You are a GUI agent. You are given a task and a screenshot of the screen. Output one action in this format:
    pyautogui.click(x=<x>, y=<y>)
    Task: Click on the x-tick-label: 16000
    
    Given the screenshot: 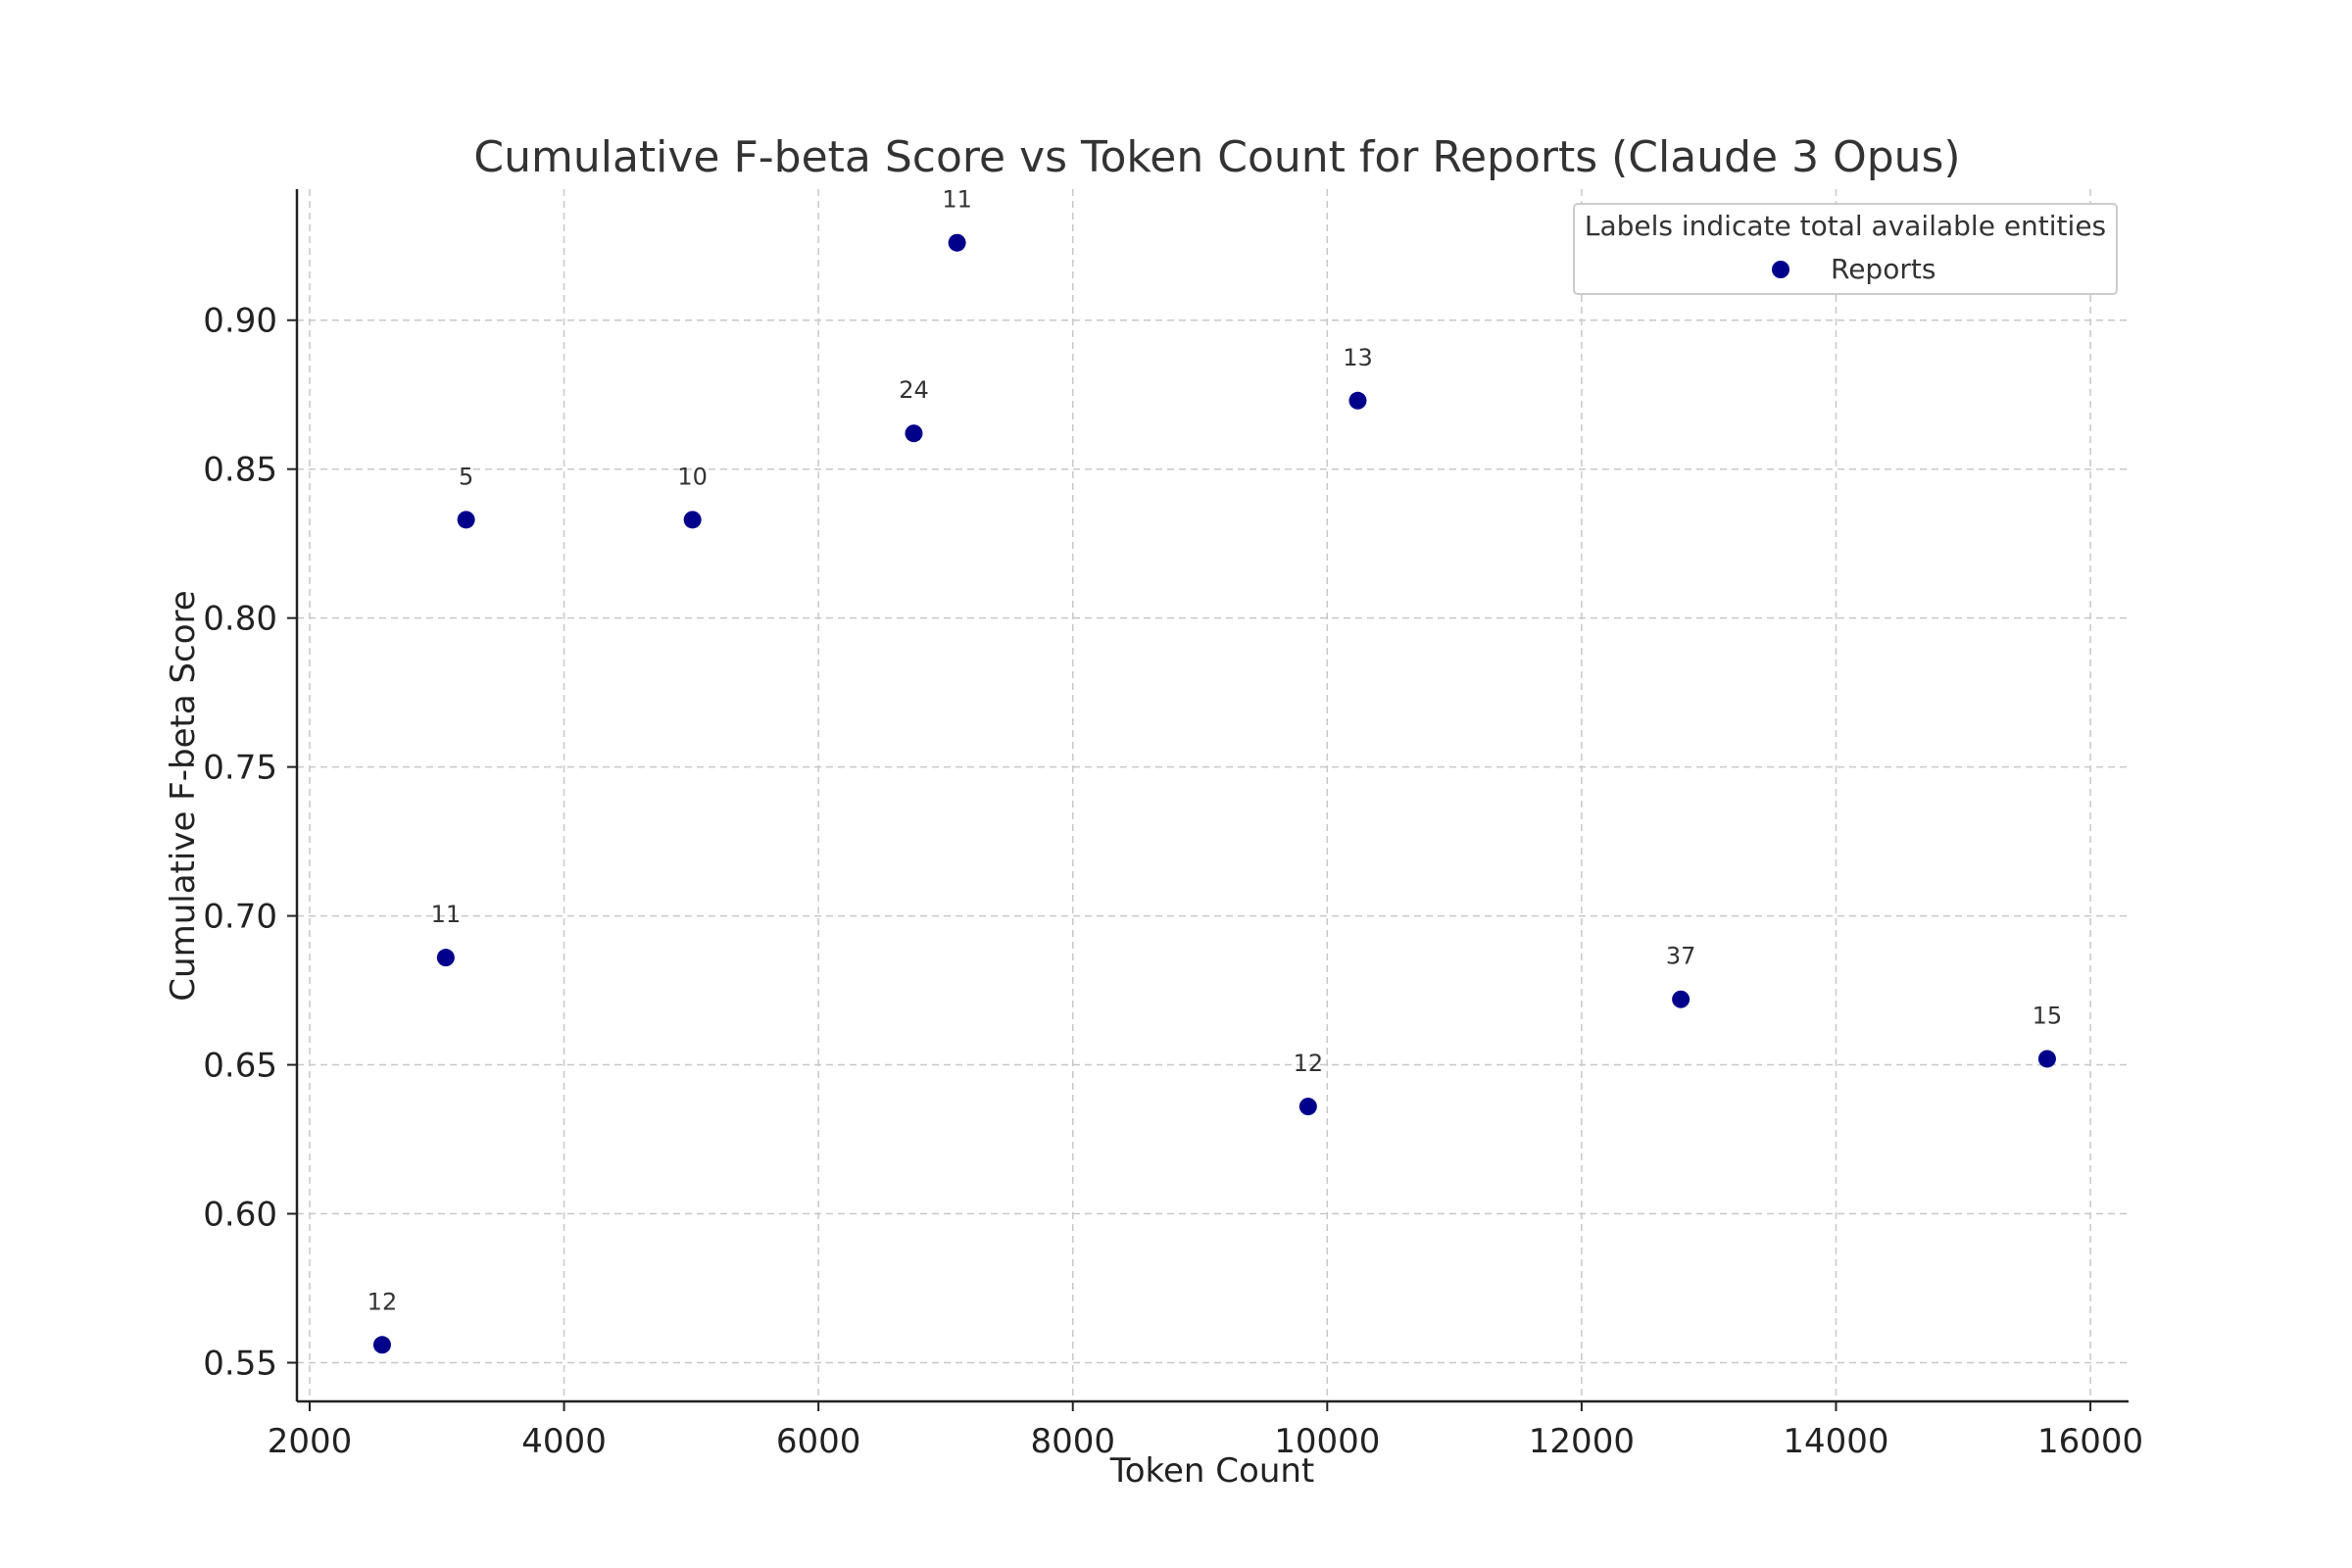 What is the action you would take?
    pyautogui.click(x=2090, y=1441)
    